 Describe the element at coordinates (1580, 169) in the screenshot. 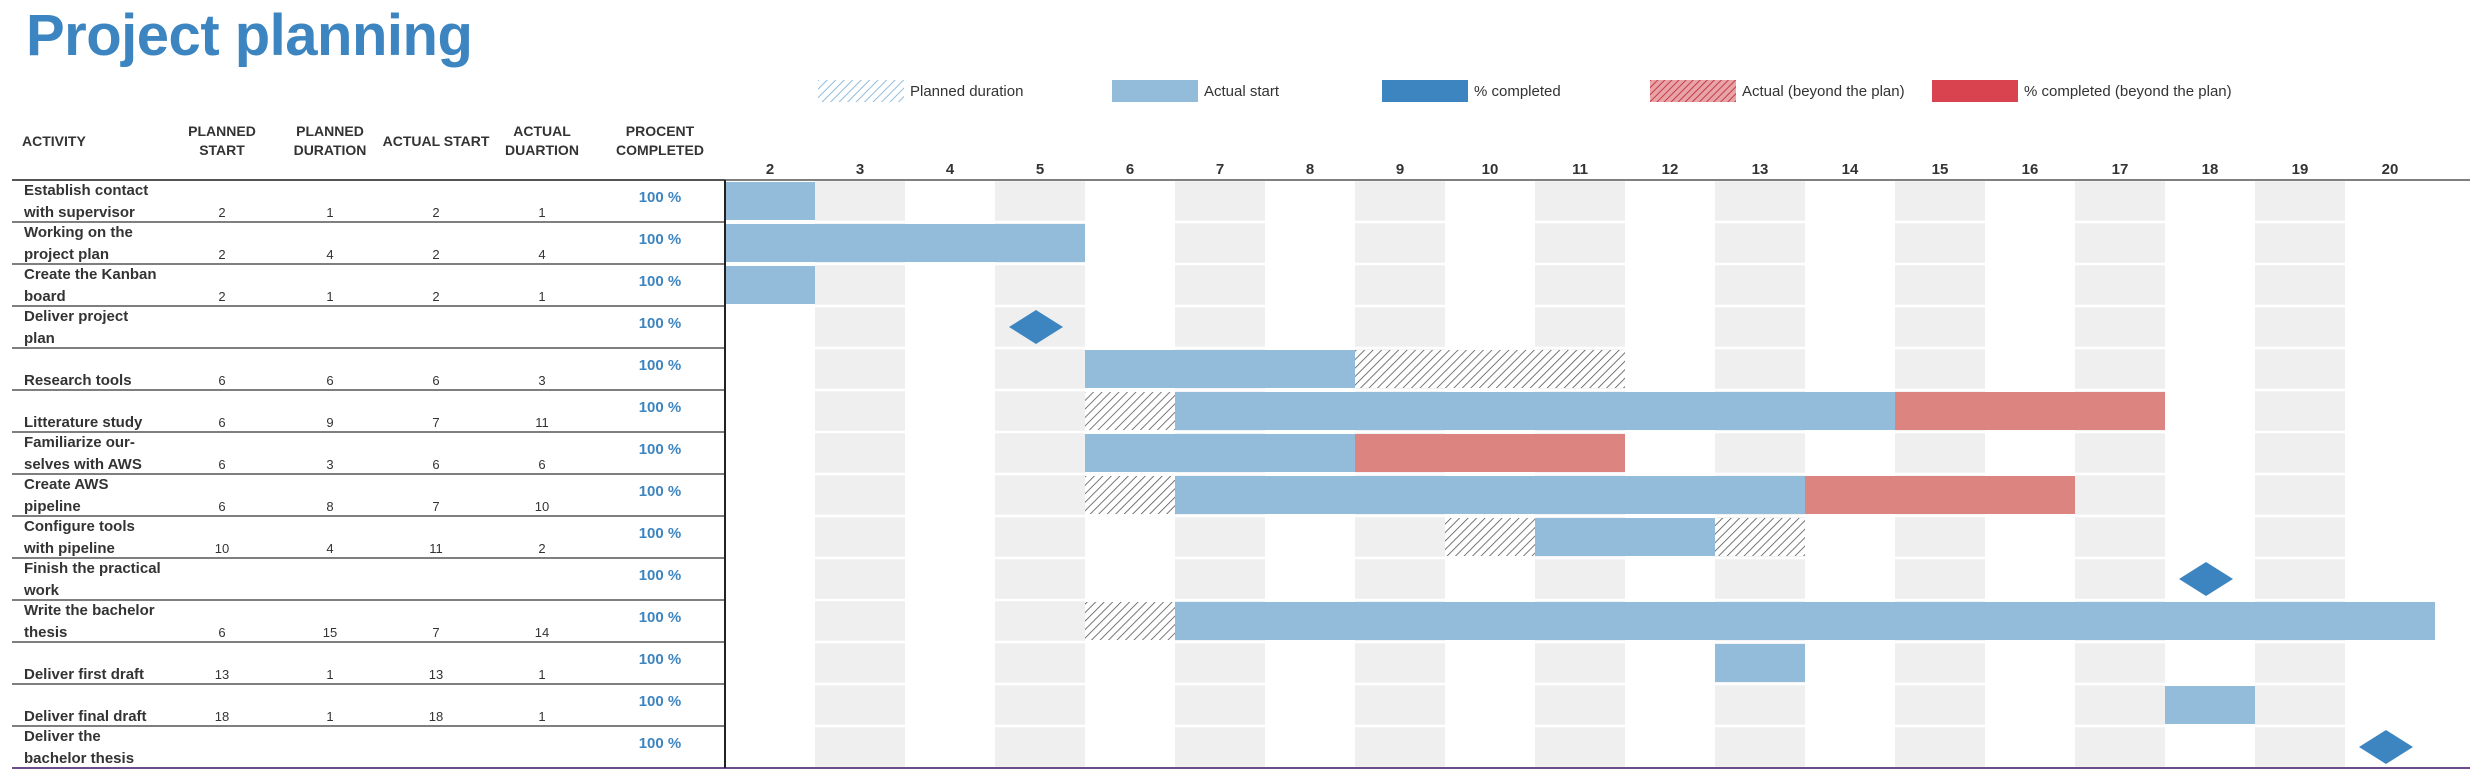

I see `period-label-11: 11` at that location.